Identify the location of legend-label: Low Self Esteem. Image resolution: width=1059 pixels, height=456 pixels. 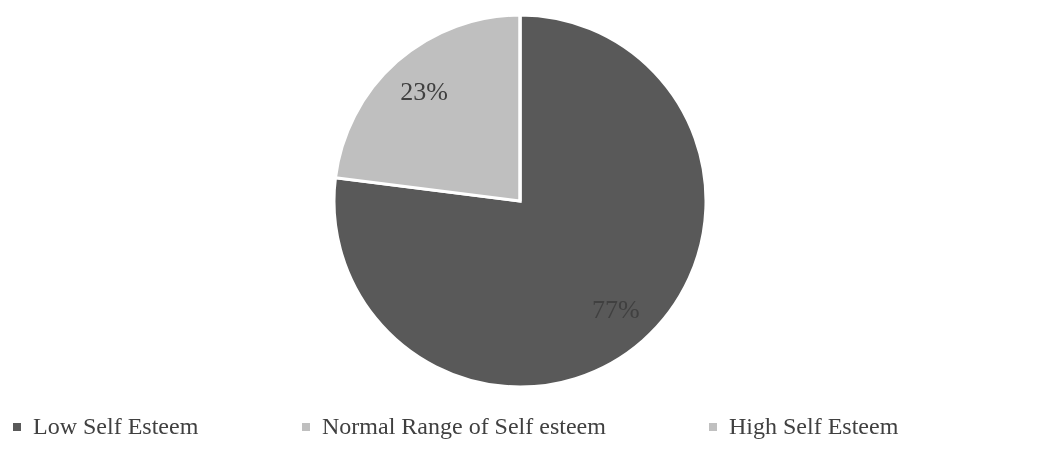
(116, 426).